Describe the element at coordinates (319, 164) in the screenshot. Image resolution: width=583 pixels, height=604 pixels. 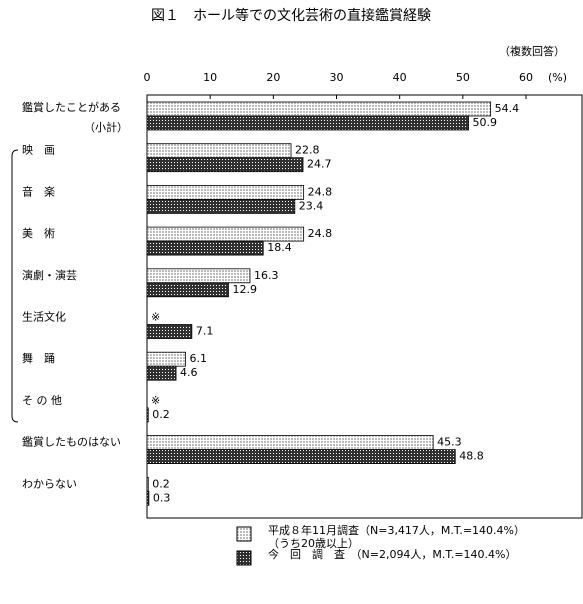
I see `value-label: 24.7` at that location.